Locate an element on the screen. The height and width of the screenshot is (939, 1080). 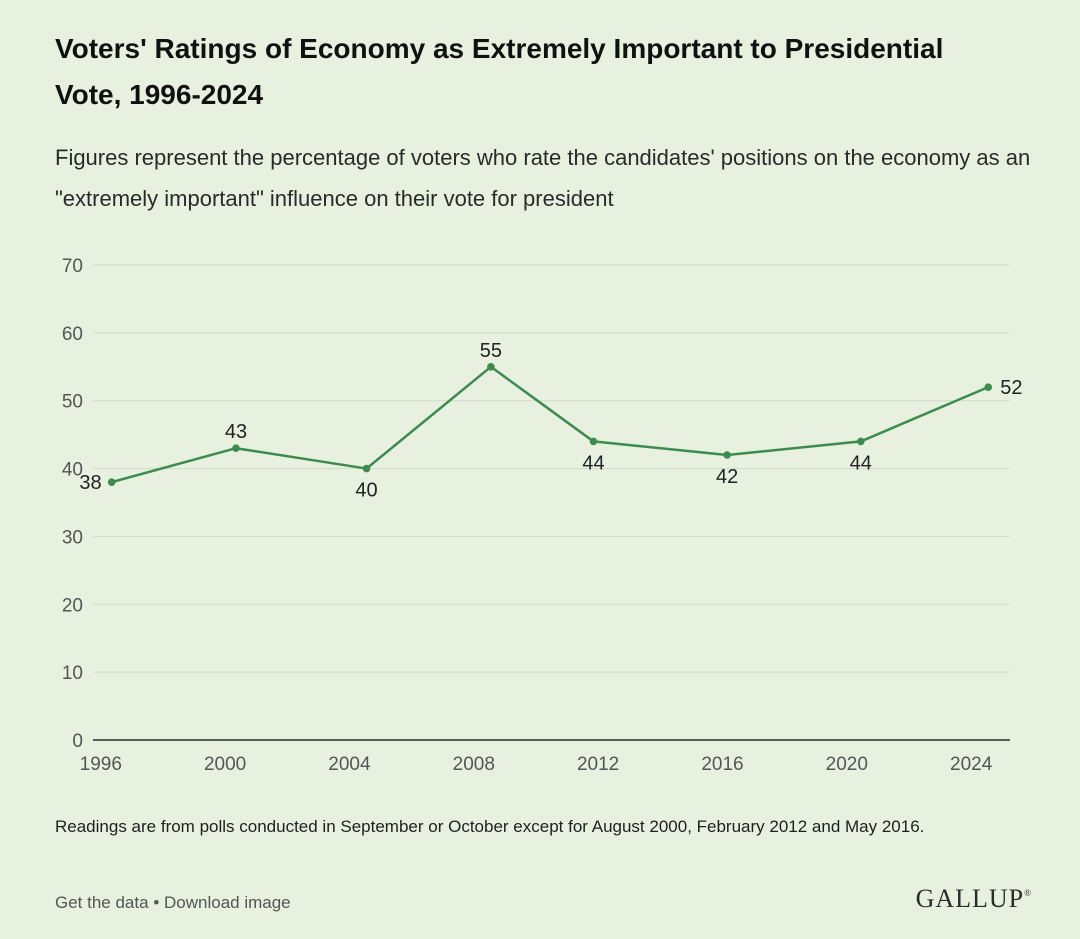
data-label: 55 is located at coordinates (491, 351).